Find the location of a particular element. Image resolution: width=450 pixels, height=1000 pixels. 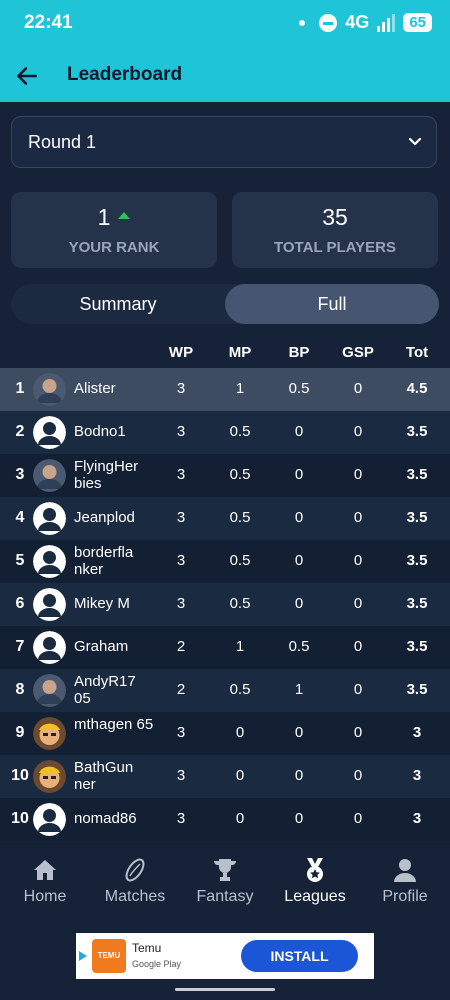

row-player-name: AndyR17 05 is located at coordinates (105, 690).